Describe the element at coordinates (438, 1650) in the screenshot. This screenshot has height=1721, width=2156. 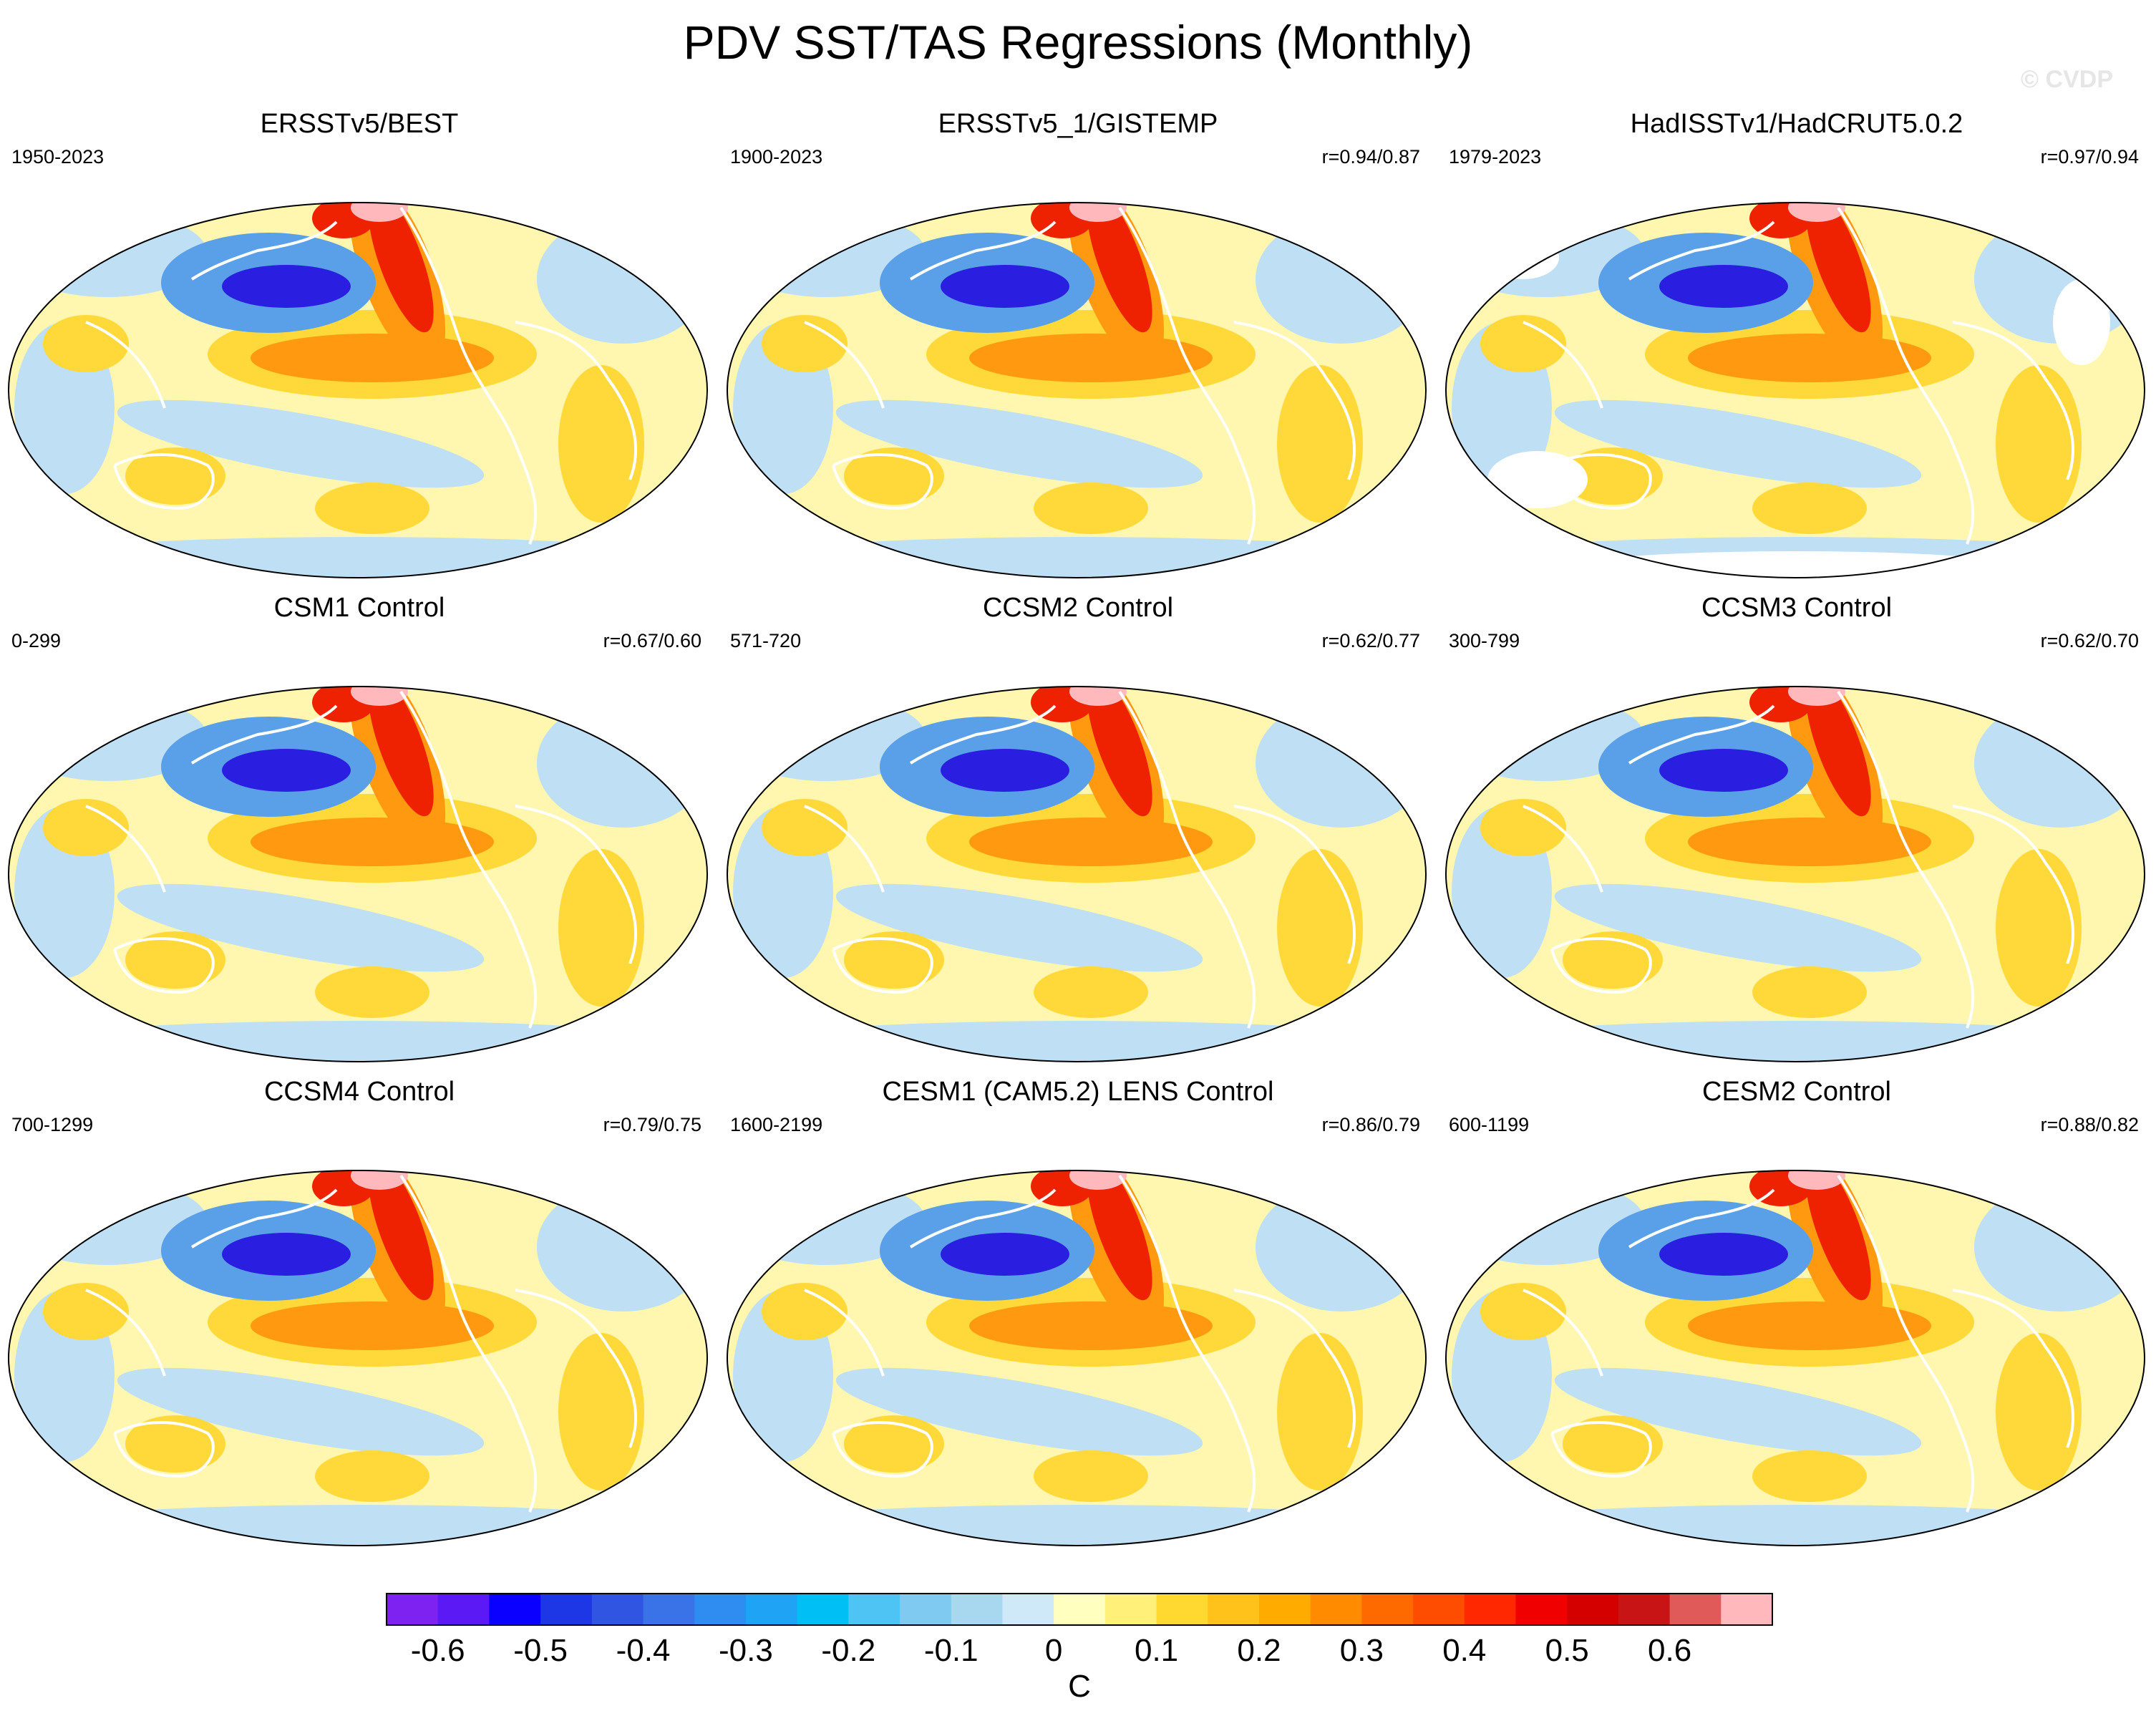
I see `colorbar-tick-label: -0.6` at that location.